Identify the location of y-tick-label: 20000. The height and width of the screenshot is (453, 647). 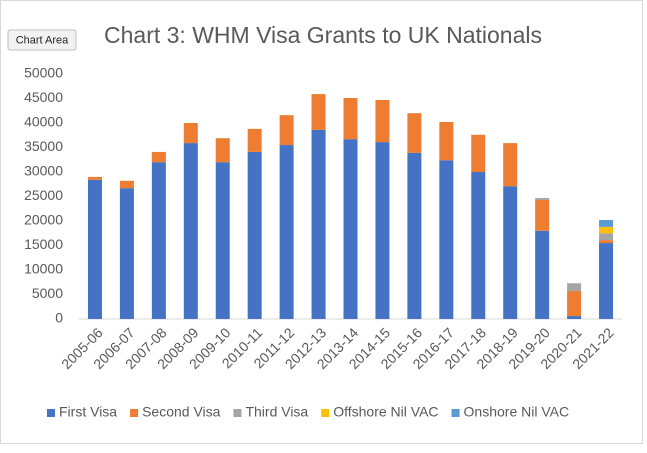
(43, 220).